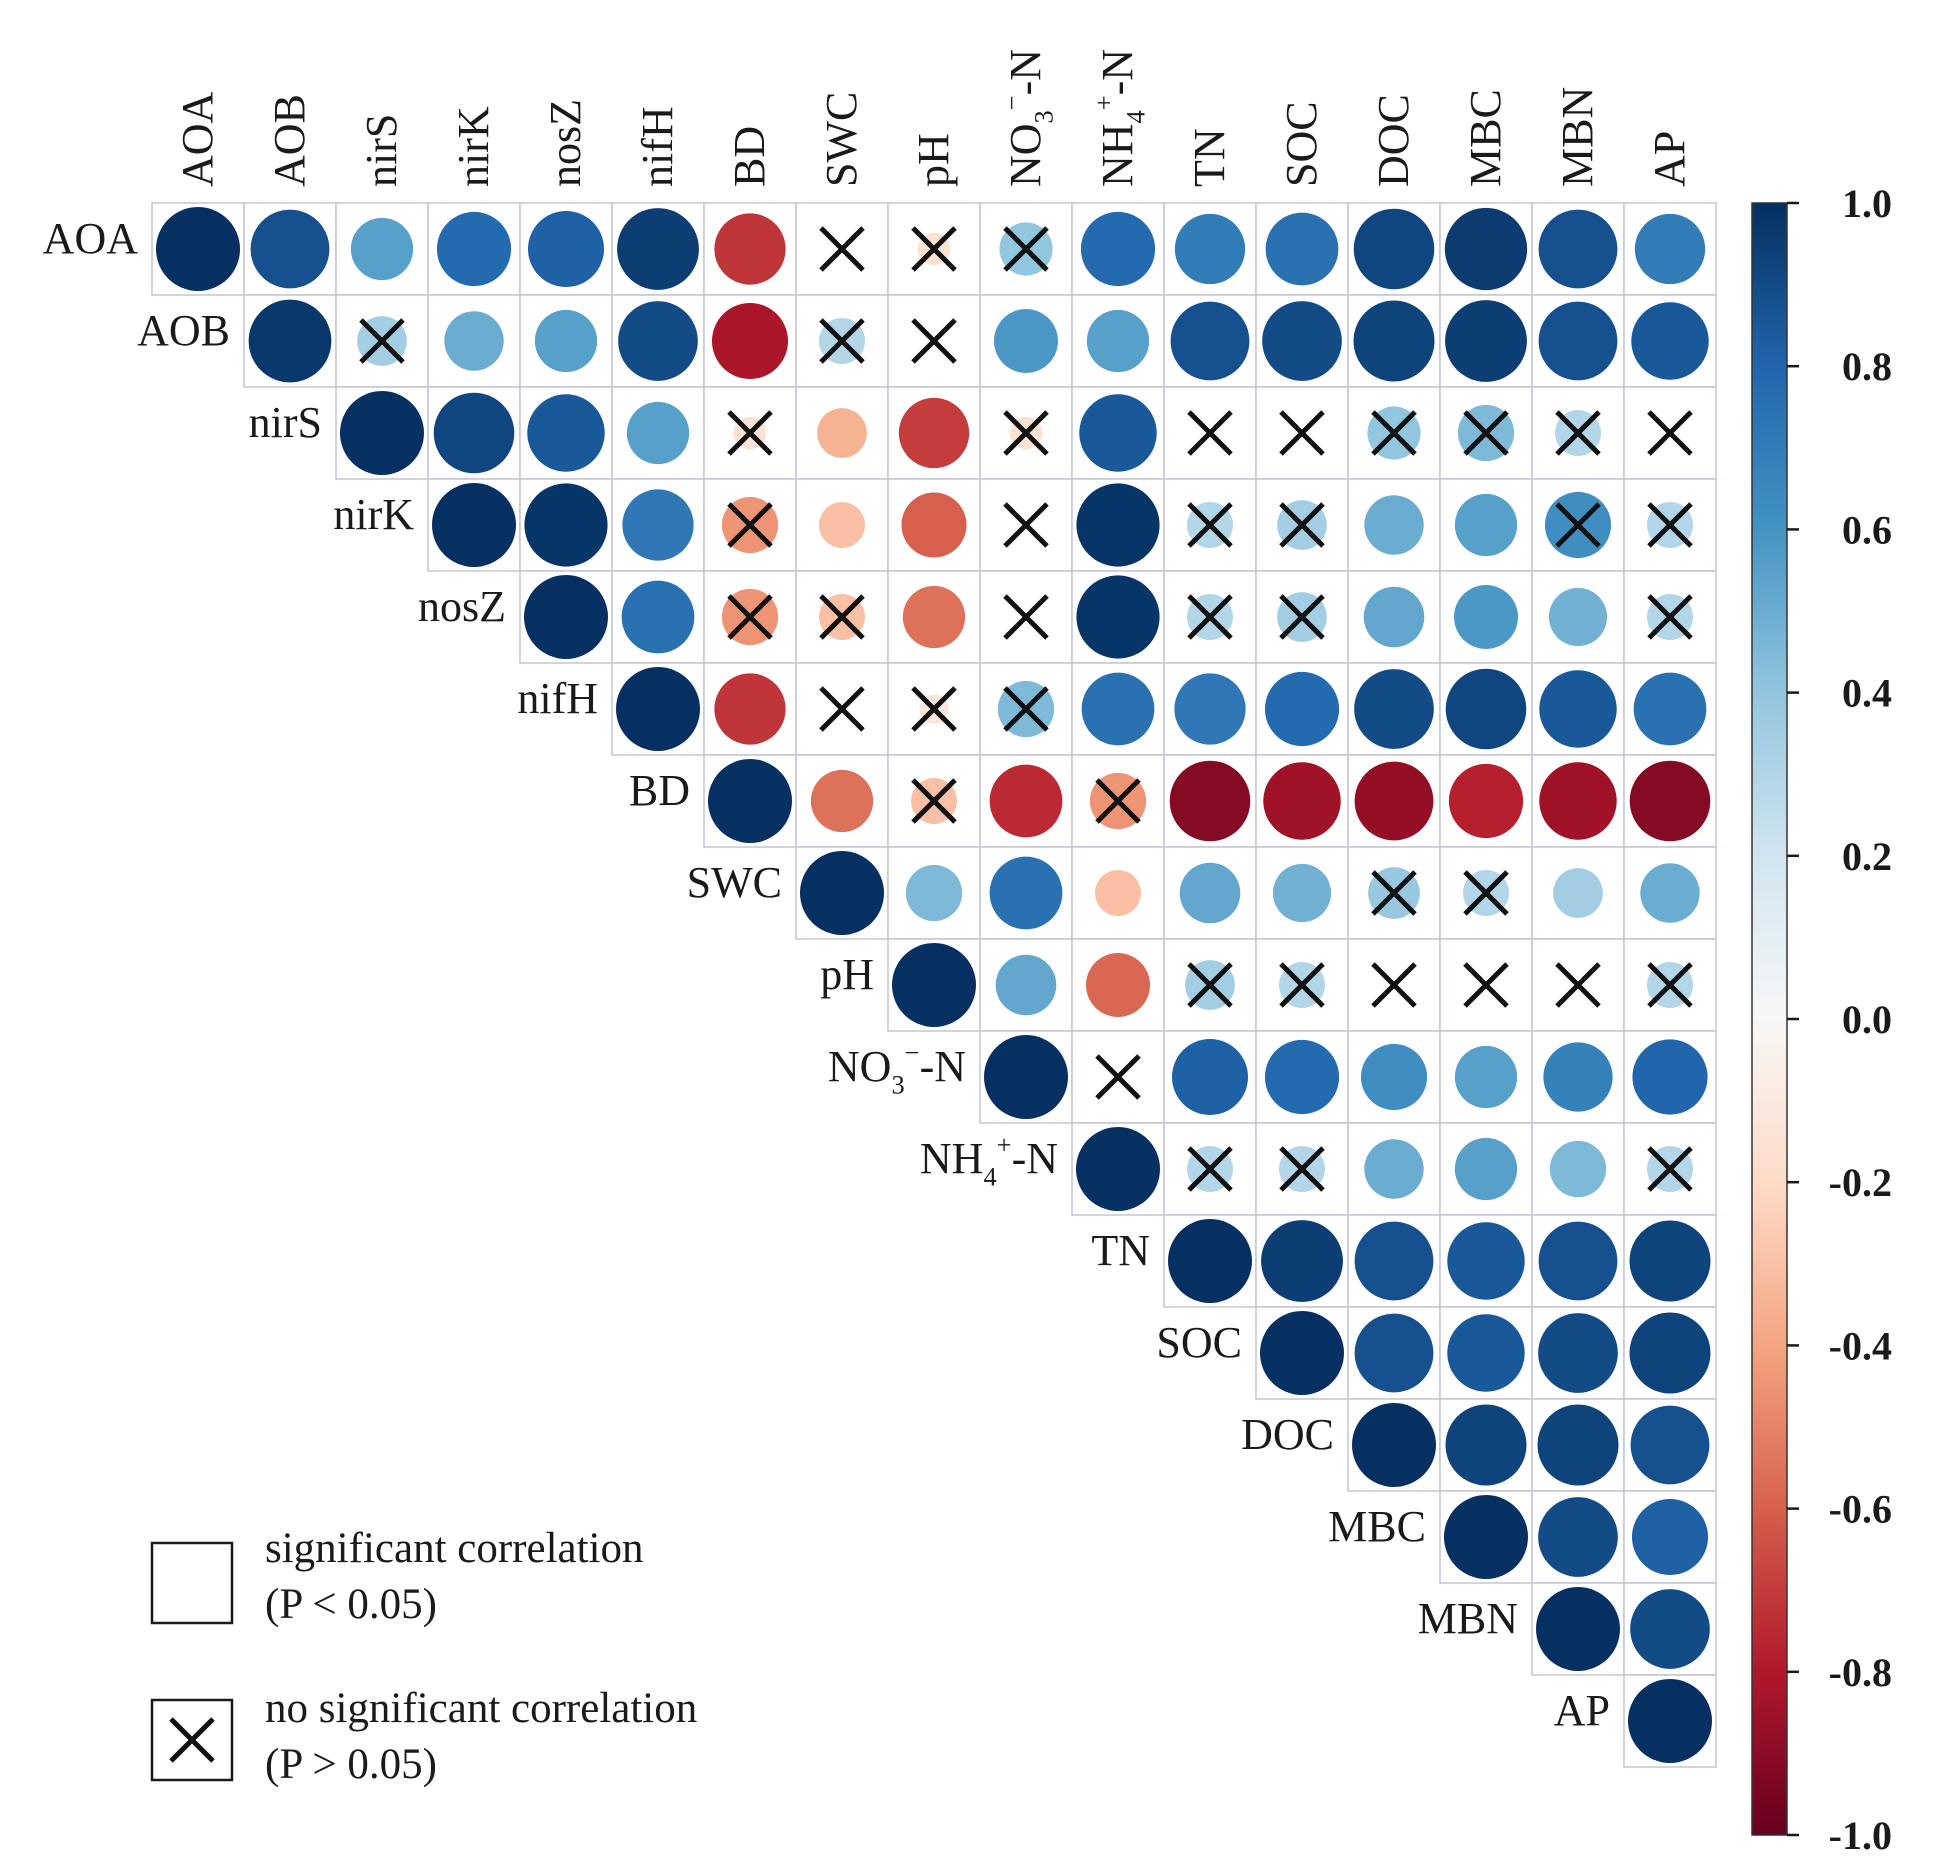 The image size is (1944, 1857). What do you see at coordinates (382, 433) in the screenshot?
I see `cell-nirS-nirS` at bounding box center [382, 433].